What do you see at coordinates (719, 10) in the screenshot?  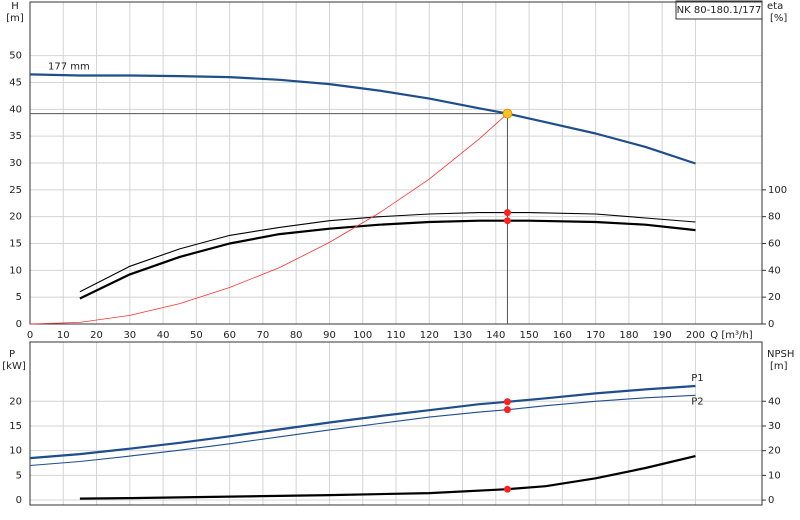 I see `chart-title: NK 80-180.1/177` at bounding box center [719, 10].